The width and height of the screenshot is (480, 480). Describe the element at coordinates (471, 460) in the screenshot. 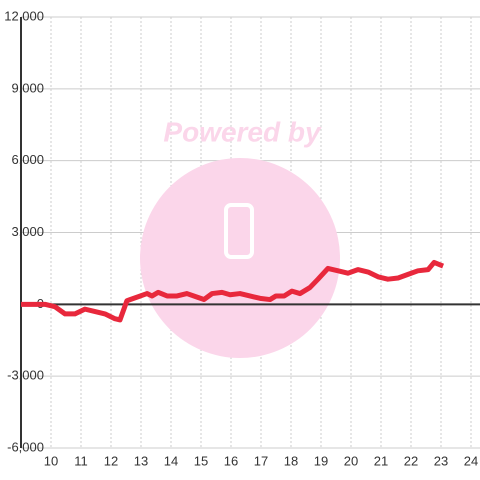

I see `x-tick-label: 24` at that location.